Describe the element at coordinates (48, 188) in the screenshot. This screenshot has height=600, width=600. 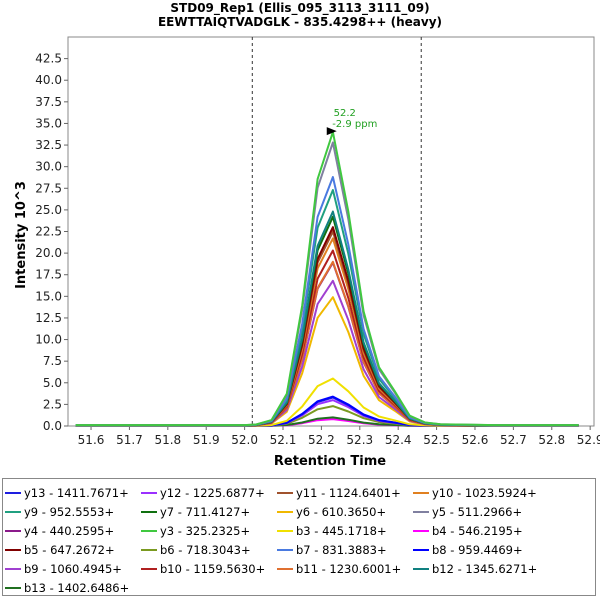
I see `y-tick-label: 27.5` at that location.